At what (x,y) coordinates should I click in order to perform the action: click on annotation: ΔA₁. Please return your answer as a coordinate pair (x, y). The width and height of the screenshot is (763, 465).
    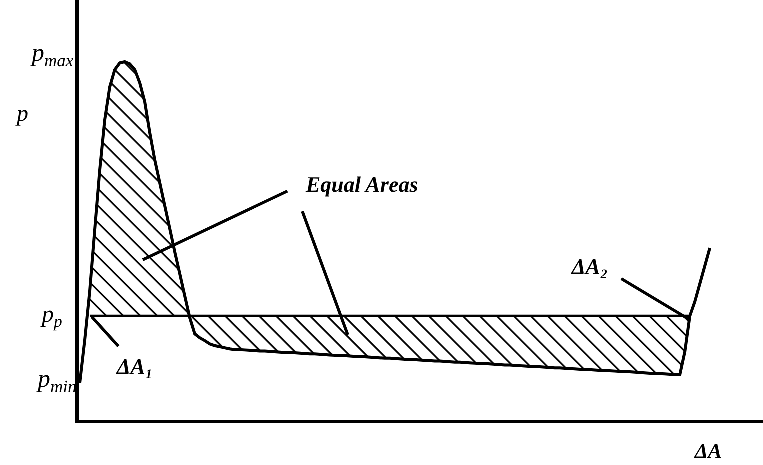
    Looking at the image, I should click on (135, 366).